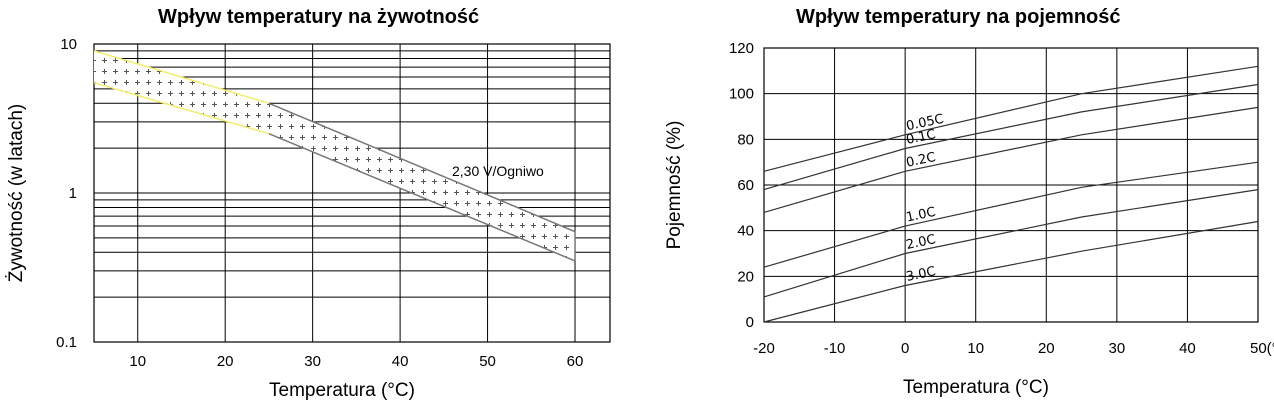  I want to click on series-line-3.0C, so click(1011, 271).